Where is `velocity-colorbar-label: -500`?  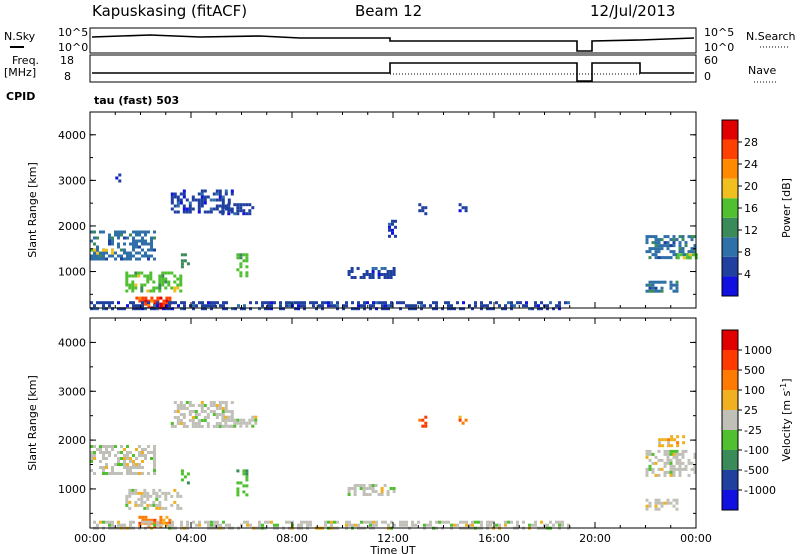
velocity-colorbar-label: -500 is located at coordinates (756, 470).